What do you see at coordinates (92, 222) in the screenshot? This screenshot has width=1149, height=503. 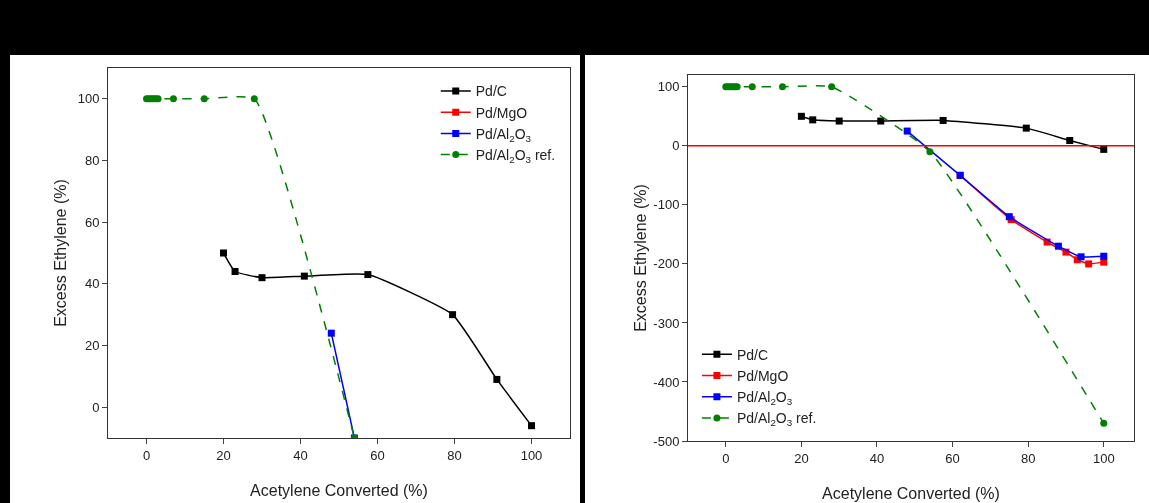 I see `y-tick-label: 60` at bounding box center [92, 222].